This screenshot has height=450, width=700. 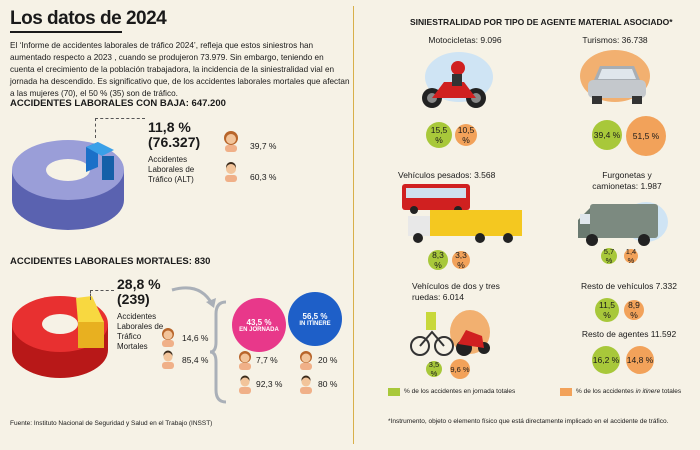 I want to click on other-vehicles-green-pct: 11,5 %, so click(x=607, y=310).